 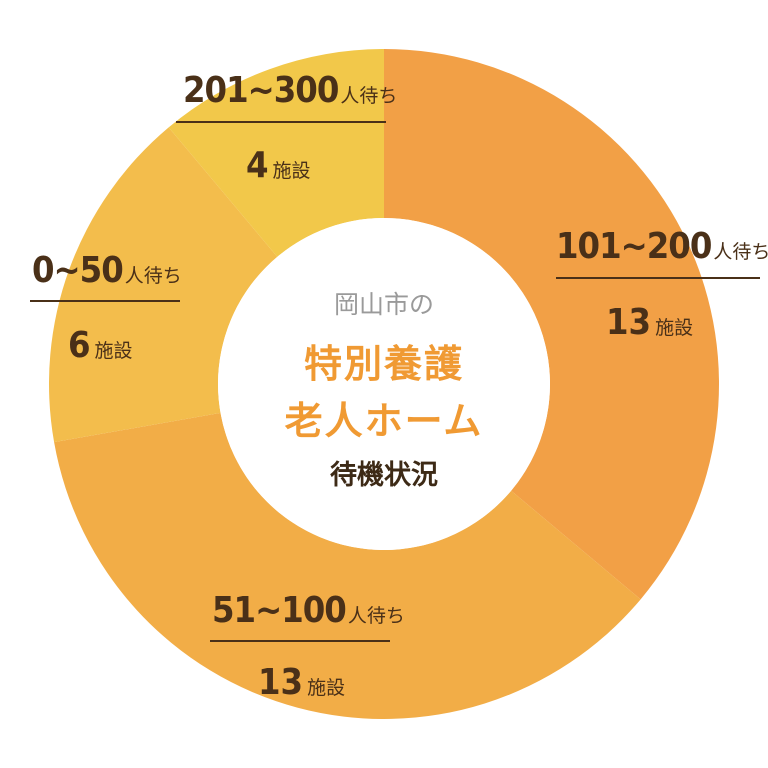 I want to click on count-label: 6 施設, so click(x=100, y=345).